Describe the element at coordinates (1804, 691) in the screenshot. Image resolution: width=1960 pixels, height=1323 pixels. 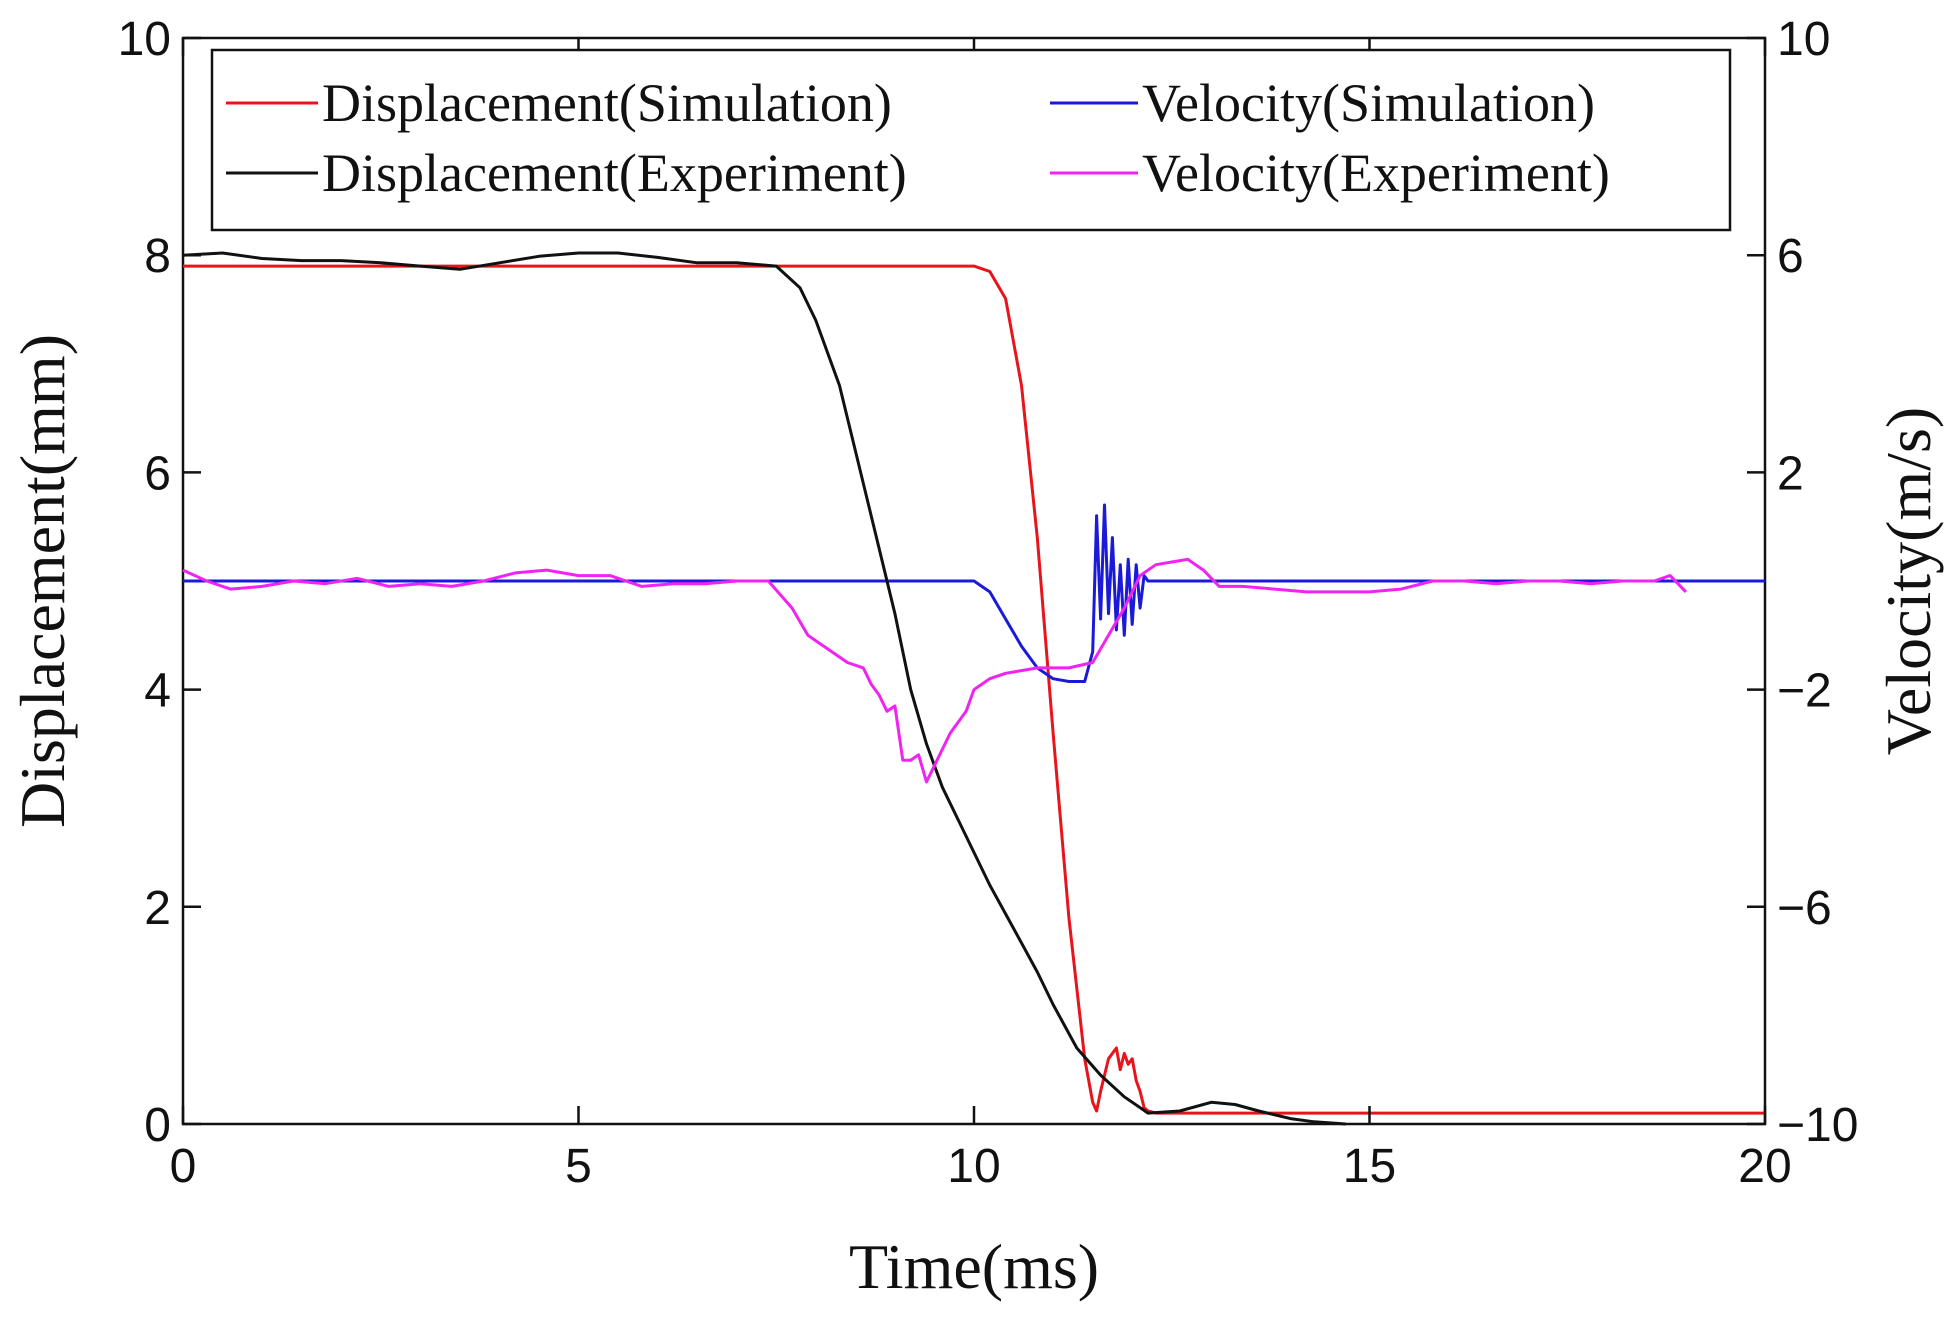
I see `y2-tick-label: −2` at that location.